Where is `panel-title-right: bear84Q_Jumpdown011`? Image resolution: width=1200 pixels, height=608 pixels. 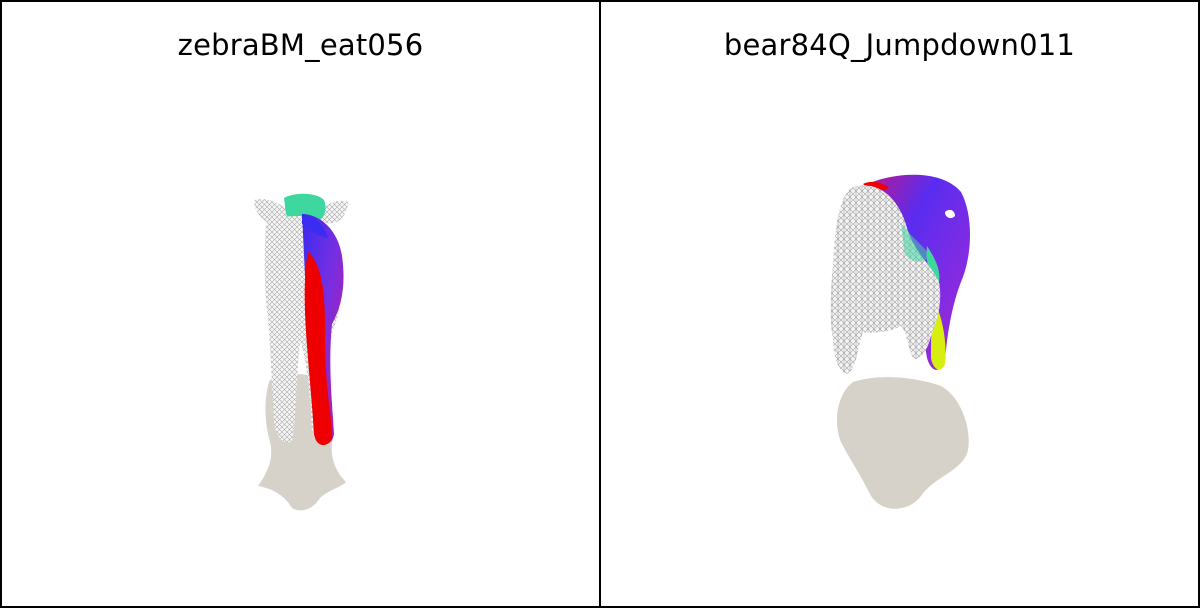 panel-title-right: bear84Q_Jumpdown011 is located at coordinates (899, 45).